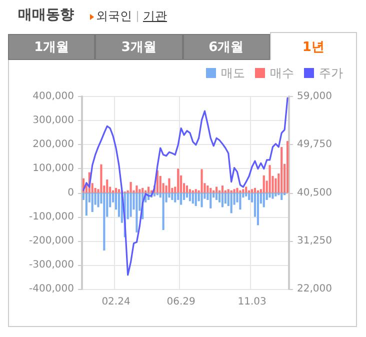 The image size is (366, 337). I want to click on y2-tick-label: 59,000, so click(314, 96).